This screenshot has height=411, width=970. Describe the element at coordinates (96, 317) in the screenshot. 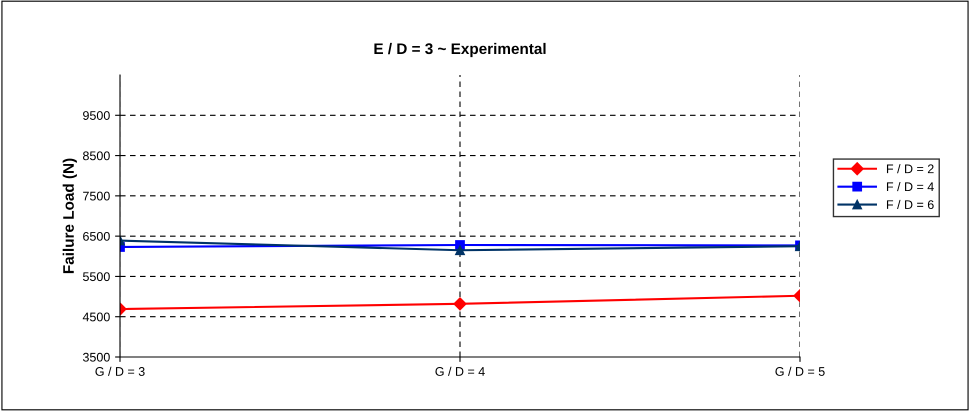

I see `y-tick-label: 4500` at that location.